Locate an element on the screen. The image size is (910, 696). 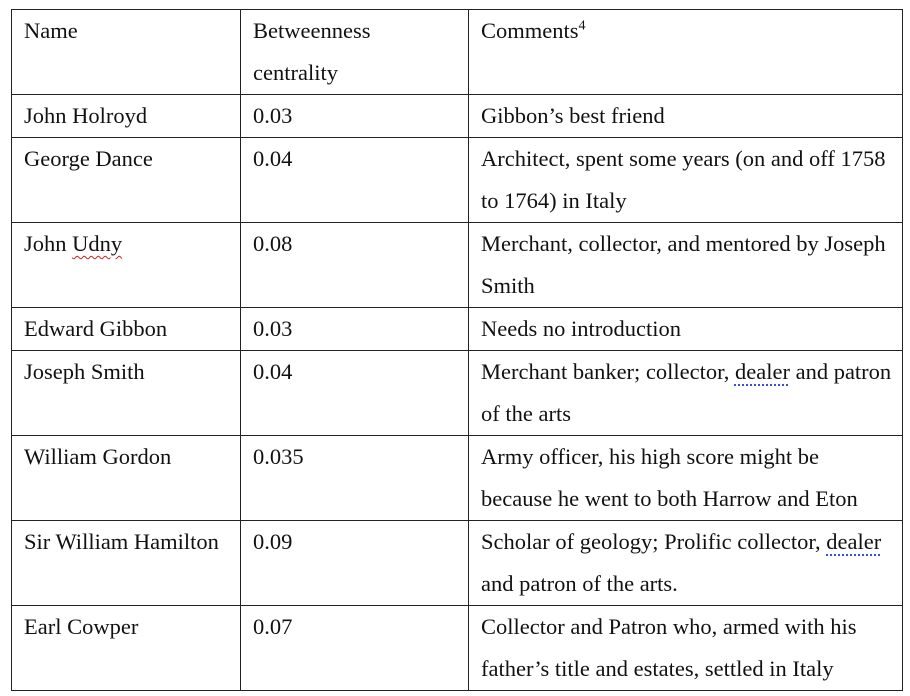
name-text: Edward Gibbon is located at coordinates (96, 328).